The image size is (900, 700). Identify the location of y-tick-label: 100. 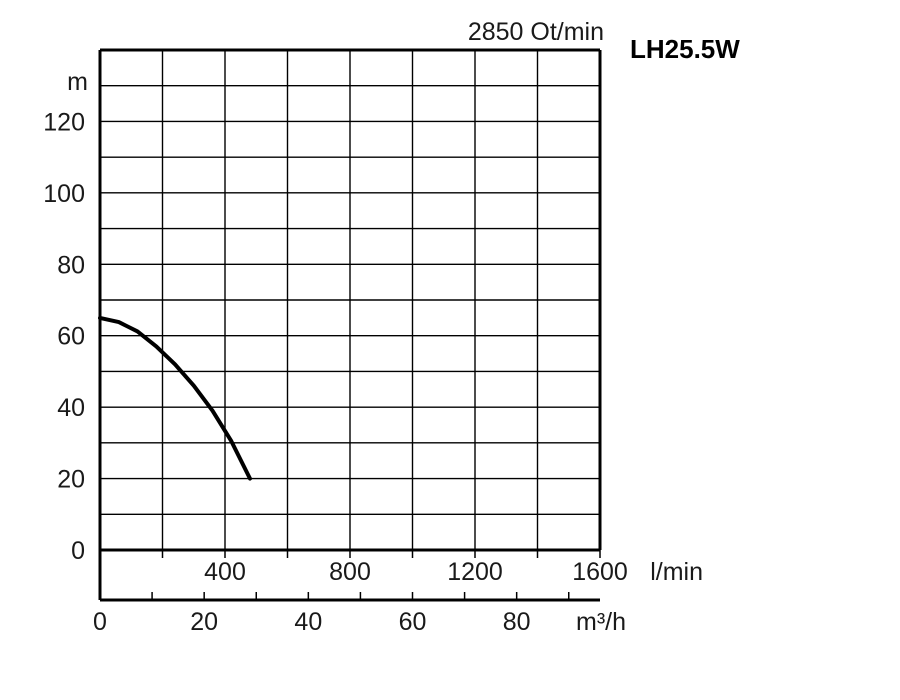
(64, 194).